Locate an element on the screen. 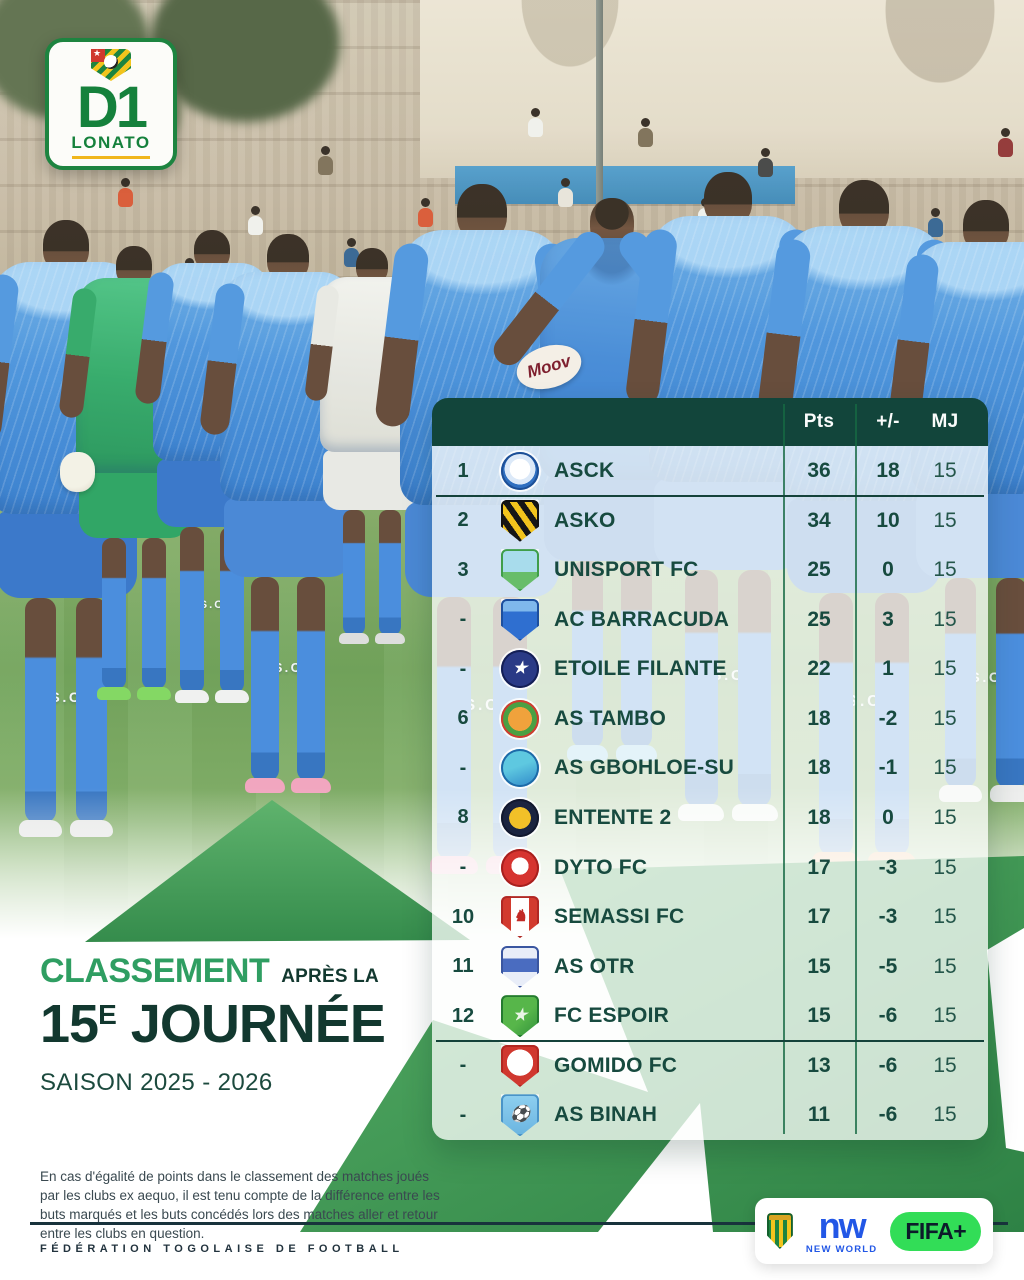 This screenshot has width=1024, height=1280. table-row: 11 AS OTR 15 -5 15 is located at coordinates (710, 967).